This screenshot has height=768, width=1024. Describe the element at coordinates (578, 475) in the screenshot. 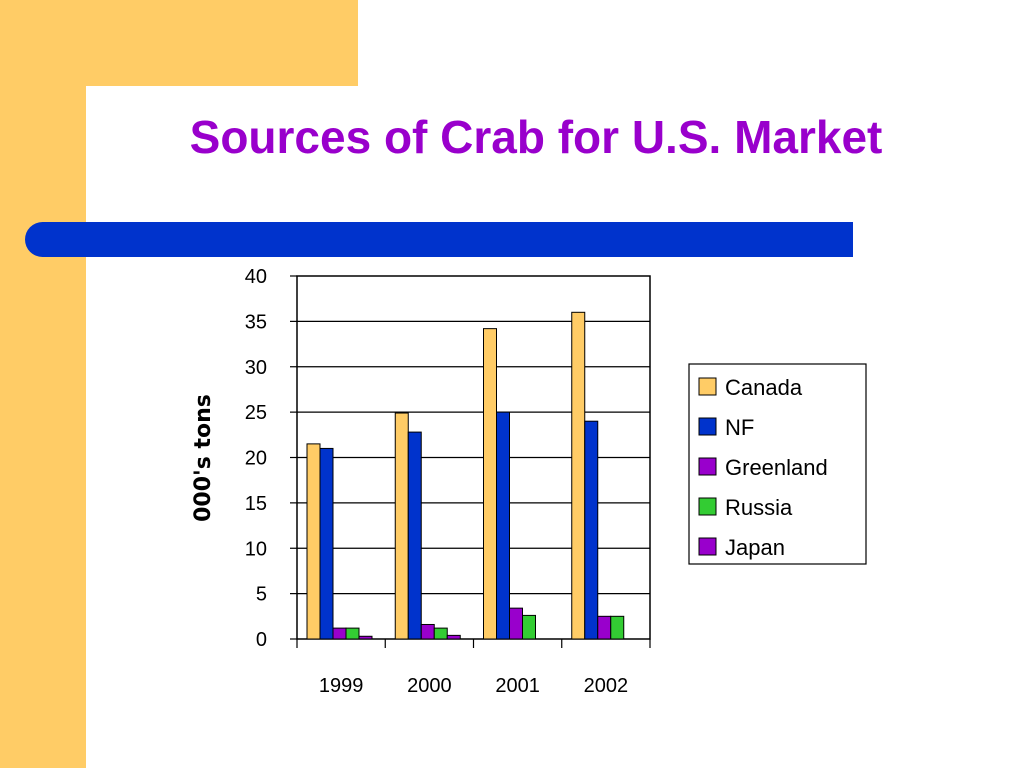

I see `bar-canada-2002` at that location.